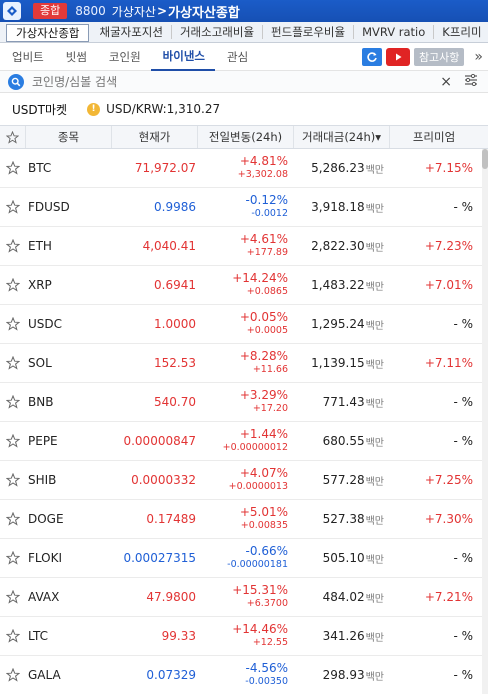 Image resolution: width=488 pixels, height=694 pixels. What do you see at coordinates (269, 213) in the screenshot?
I see `change-amount: -0.0012` at bounding box center [269, 213].